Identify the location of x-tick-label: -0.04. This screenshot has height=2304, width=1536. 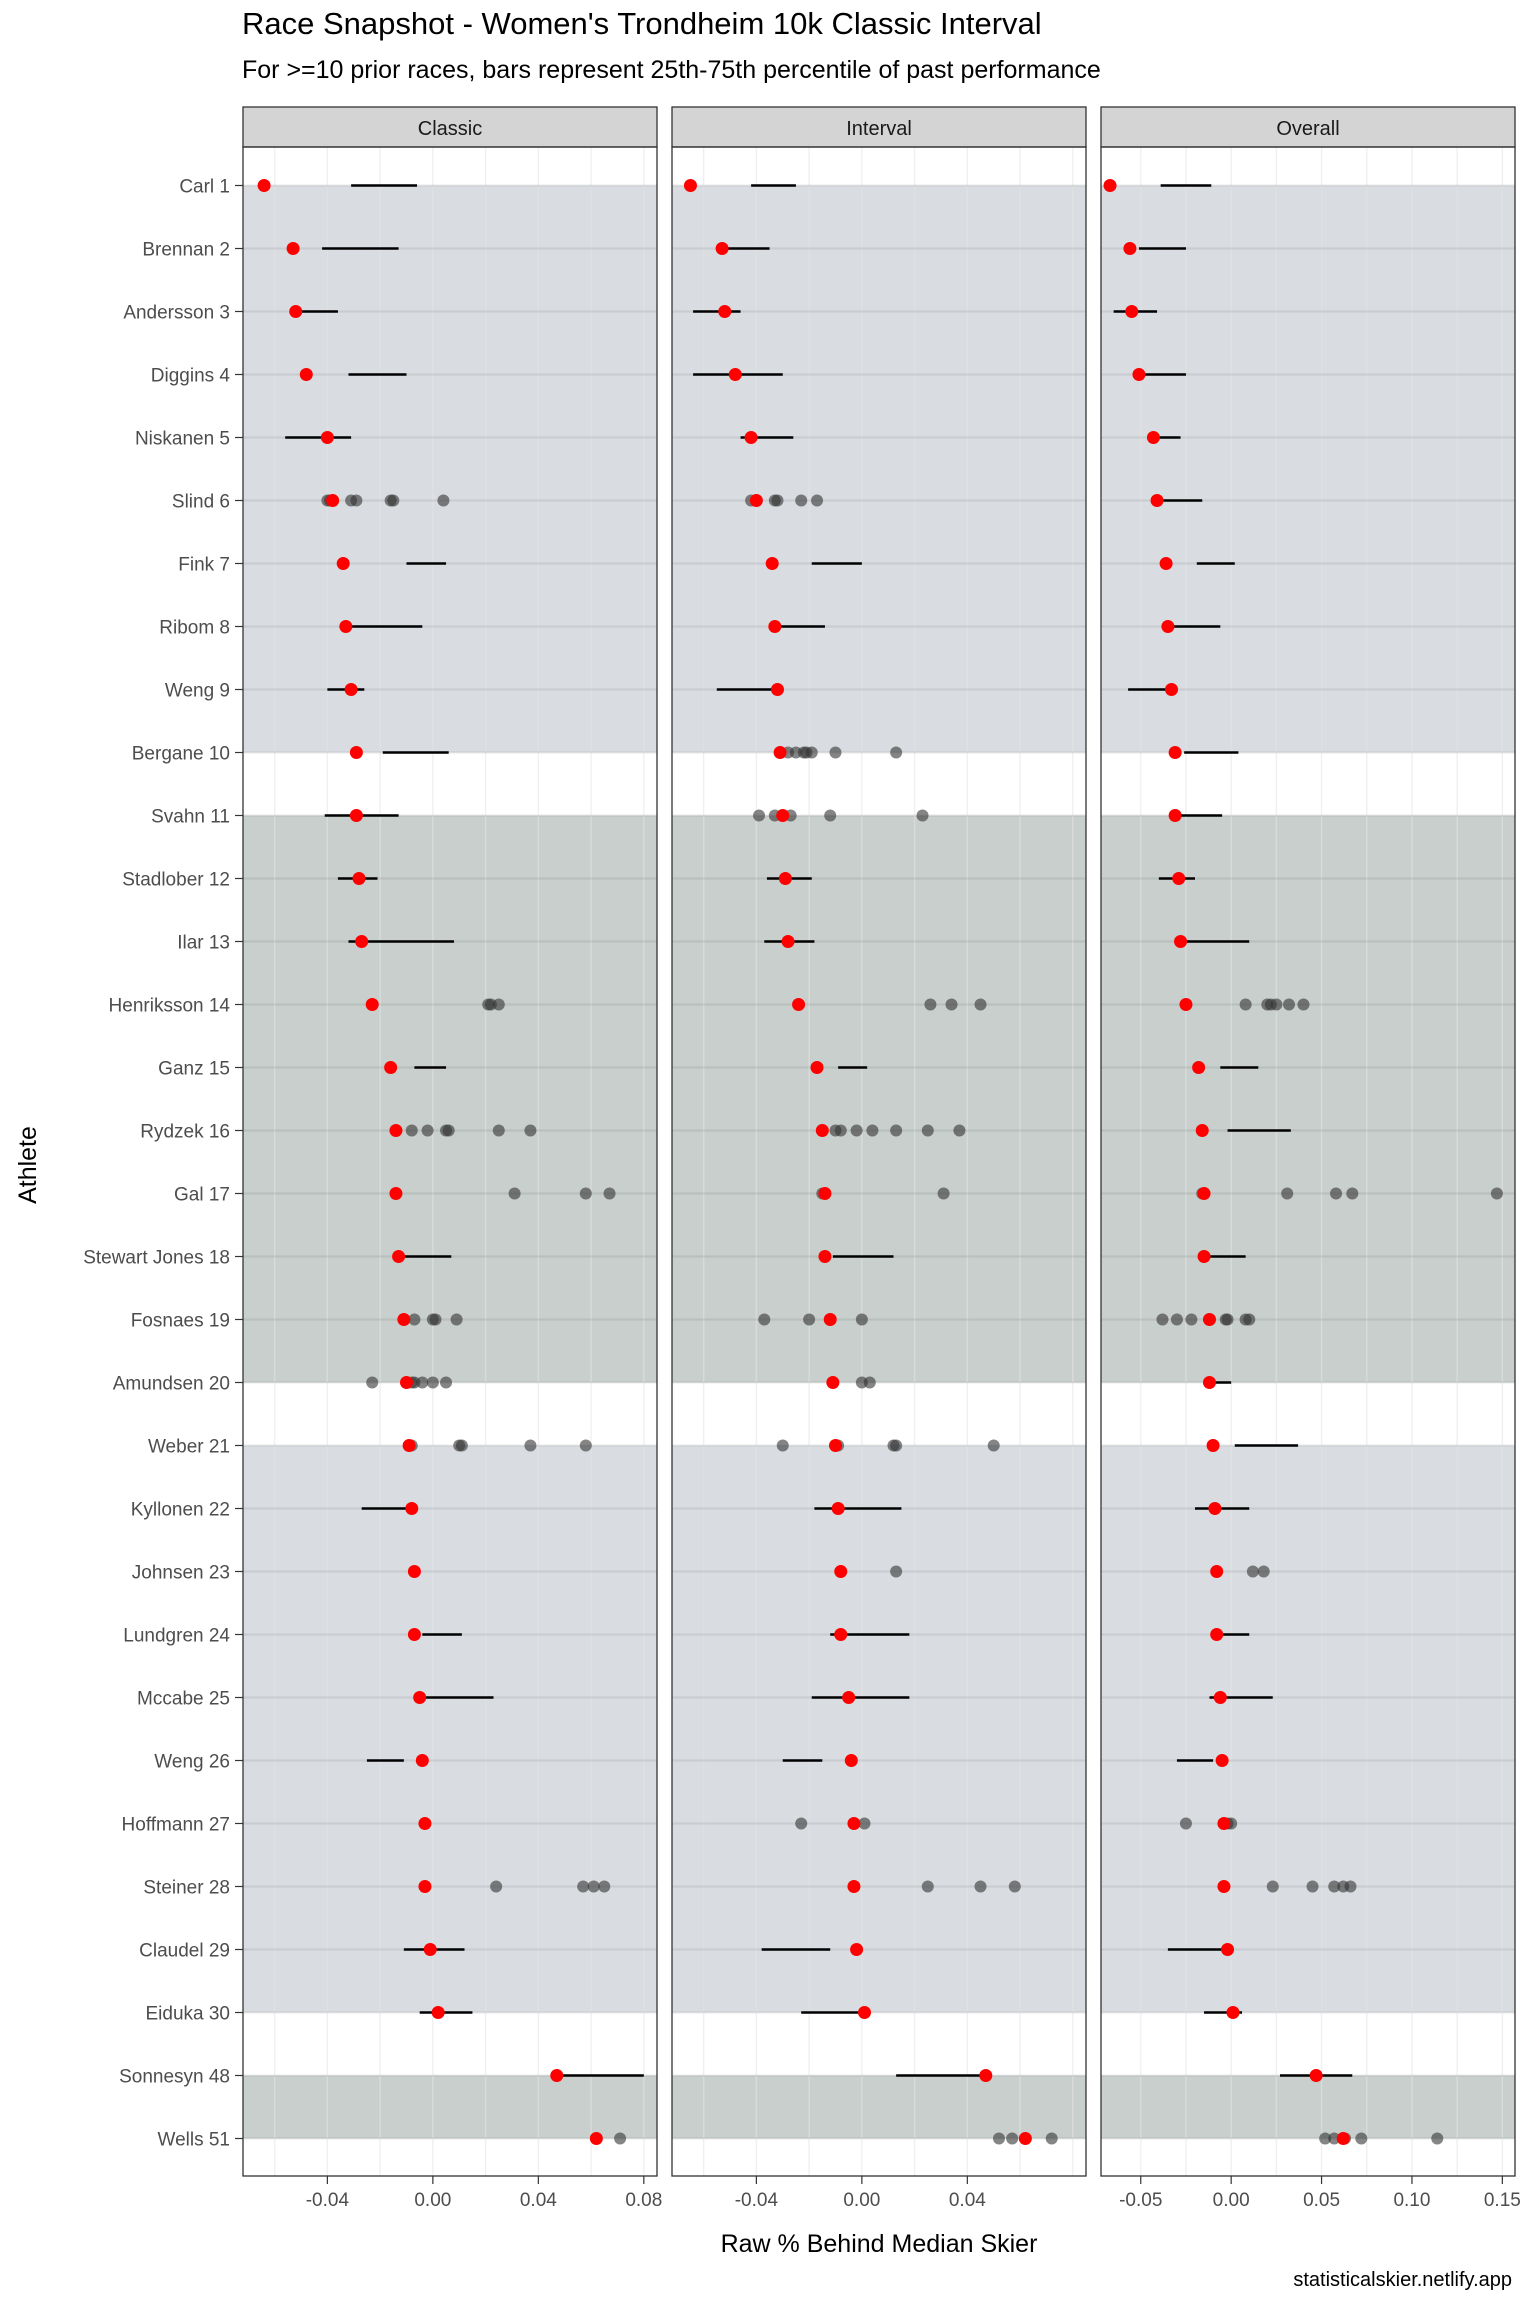
(757, 2200).